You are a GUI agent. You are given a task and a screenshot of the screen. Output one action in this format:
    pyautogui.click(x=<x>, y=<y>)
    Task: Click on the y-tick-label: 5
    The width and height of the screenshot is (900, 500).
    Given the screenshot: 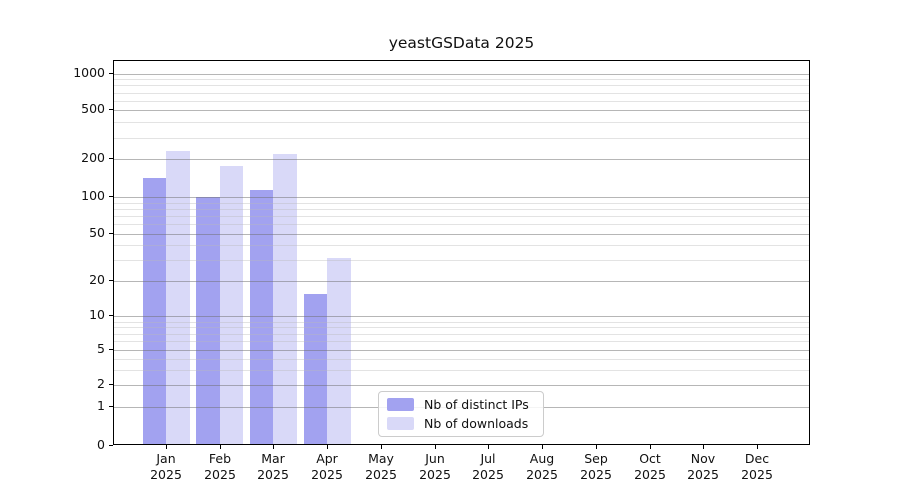 What is the action you would take?
    pyautogui.click(x=101, y=348)
    